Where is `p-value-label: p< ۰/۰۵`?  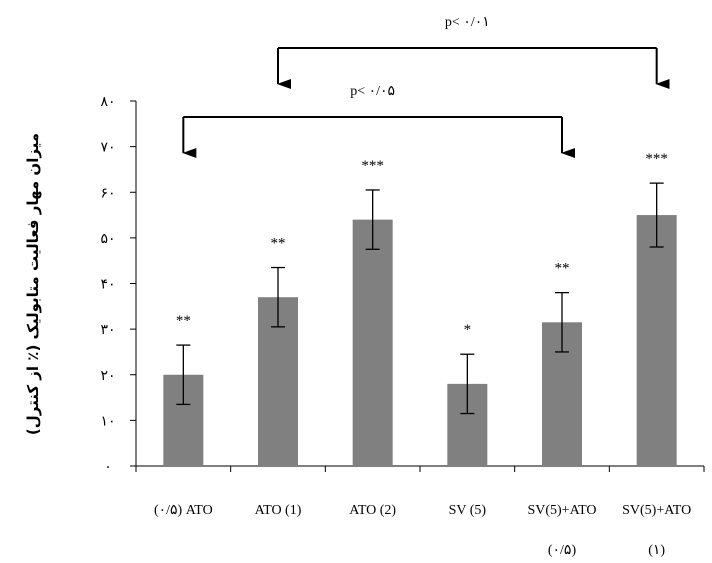
p-value-label: p< ۰/۰۵ is located at coordinates (372, 91).